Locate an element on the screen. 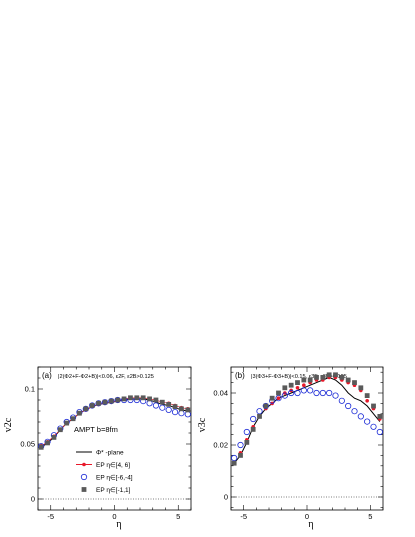 This screenshot has width=415, height=537. legend-label: EP η∈[-6,-4] is located at coordinates (114, 477).